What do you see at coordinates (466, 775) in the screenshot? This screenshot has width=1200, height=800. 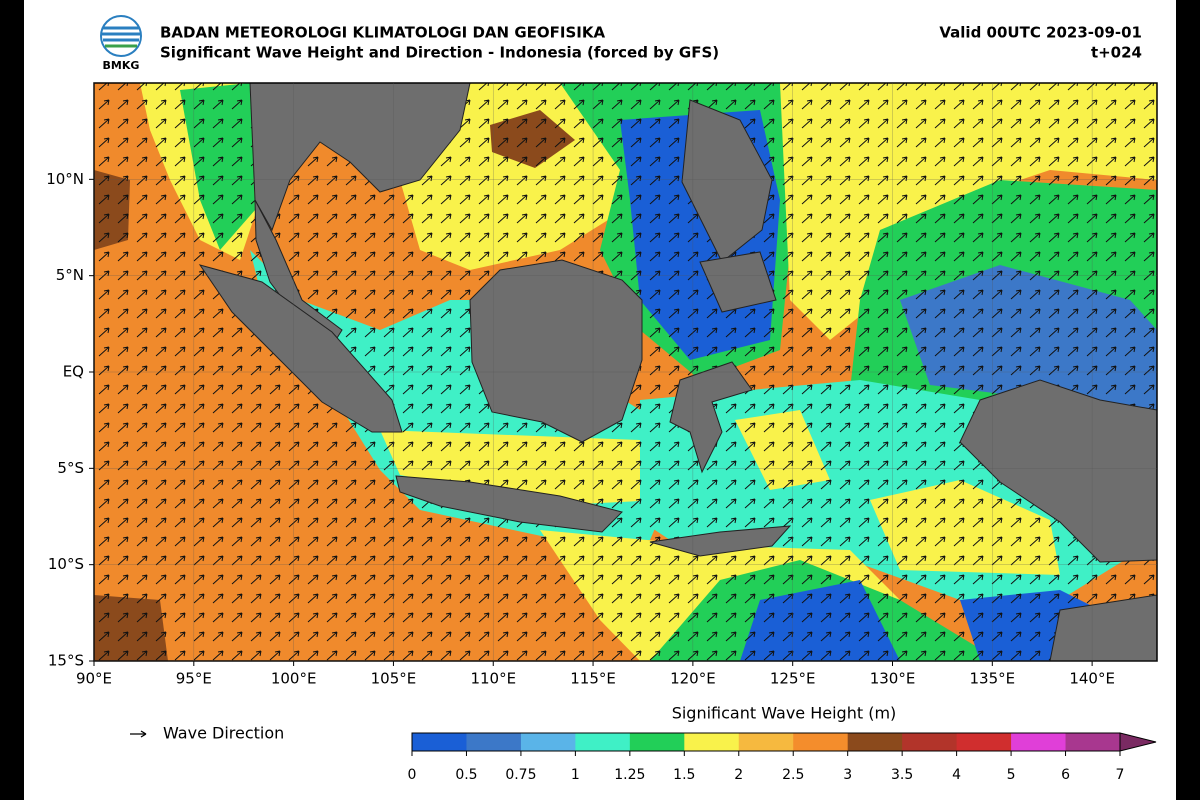 I see `colorbar-tick-label: 0.5` at bounding box center [466, 775].